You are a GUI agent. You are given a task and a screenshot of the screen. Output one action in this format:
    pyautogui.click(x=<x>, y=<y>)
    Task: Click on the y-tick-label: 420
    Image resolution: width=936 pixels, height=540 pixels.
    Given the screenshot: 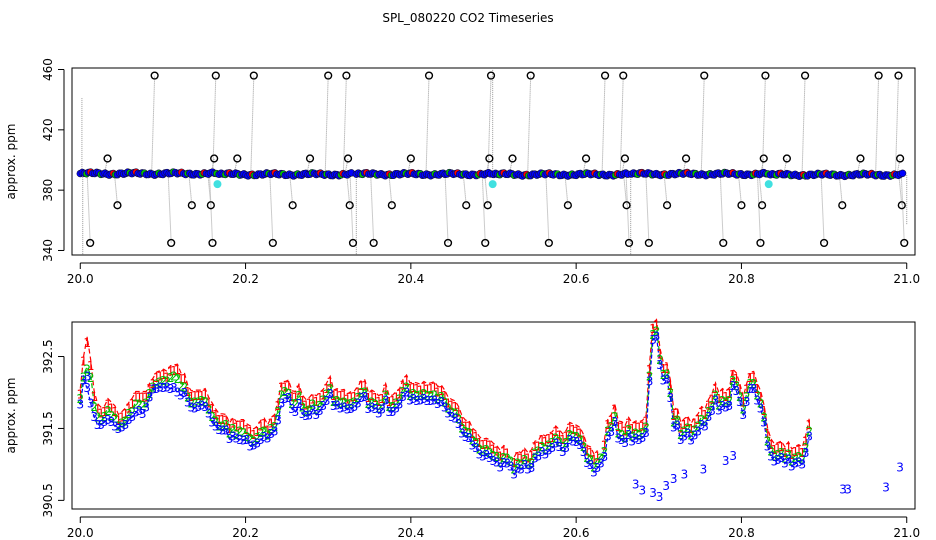 What is the action you would take?
    pyautogui.click(x=48, y=129)
    